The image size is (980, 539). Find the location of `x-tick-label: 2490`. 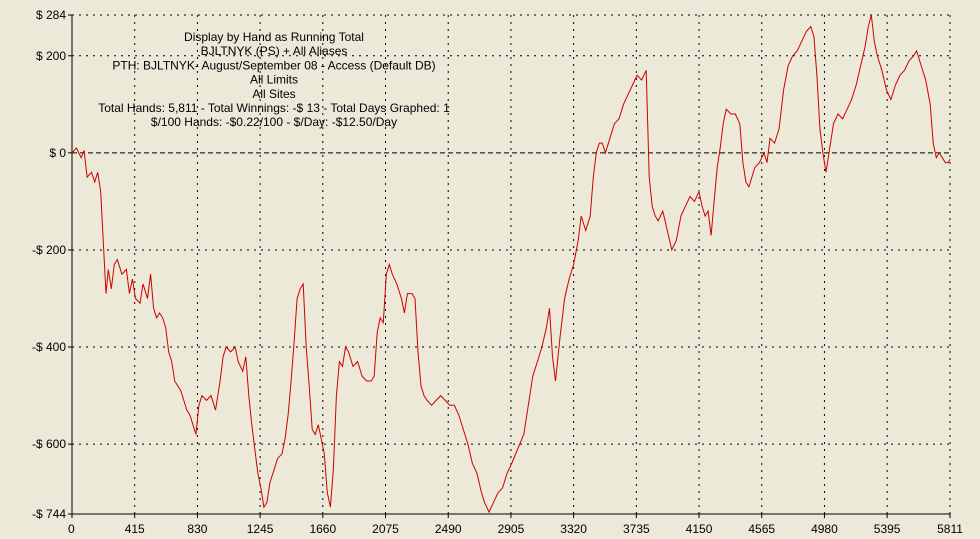

x-tick-label: 2490 is located at coordinates (448, 529).